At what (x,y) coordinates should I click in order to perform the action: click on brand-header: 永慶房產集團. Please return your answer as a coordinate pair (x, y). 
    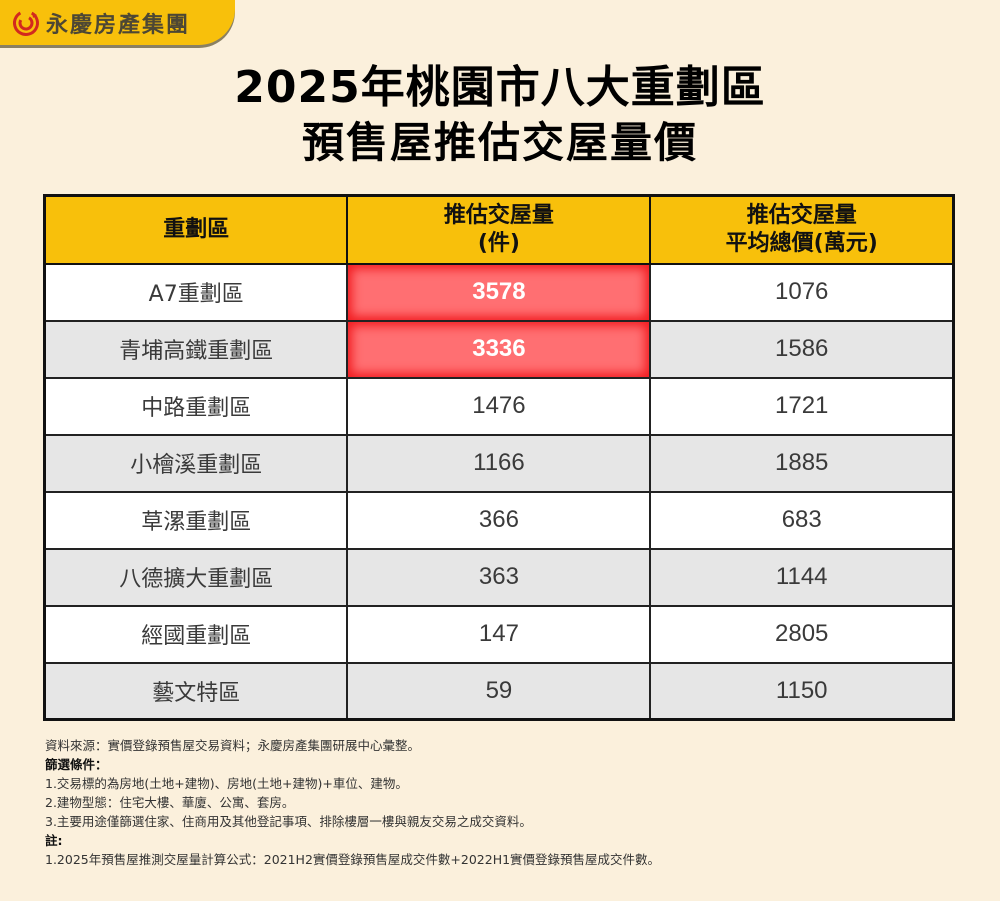
    Looking at the image, I should click on (117, 22).